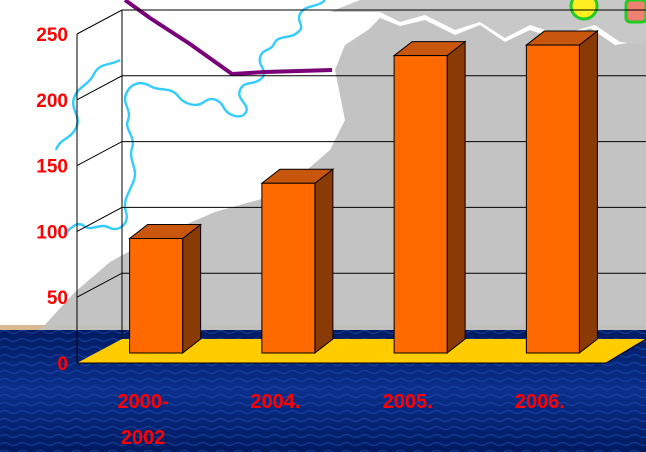 This screenshot has width=646, height=452. Describe the element at coordinates (52, 101) in the screenshot. I see `y-tick-label: 200` at that location.